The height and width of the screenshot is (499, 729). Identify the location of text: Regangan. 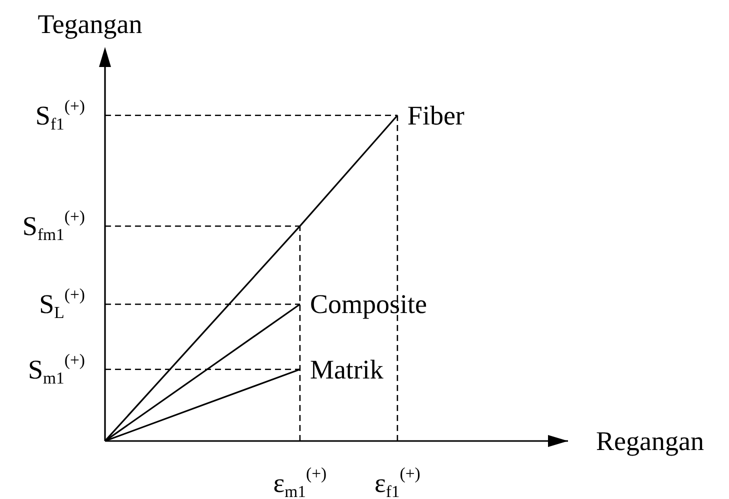
(650, 441).